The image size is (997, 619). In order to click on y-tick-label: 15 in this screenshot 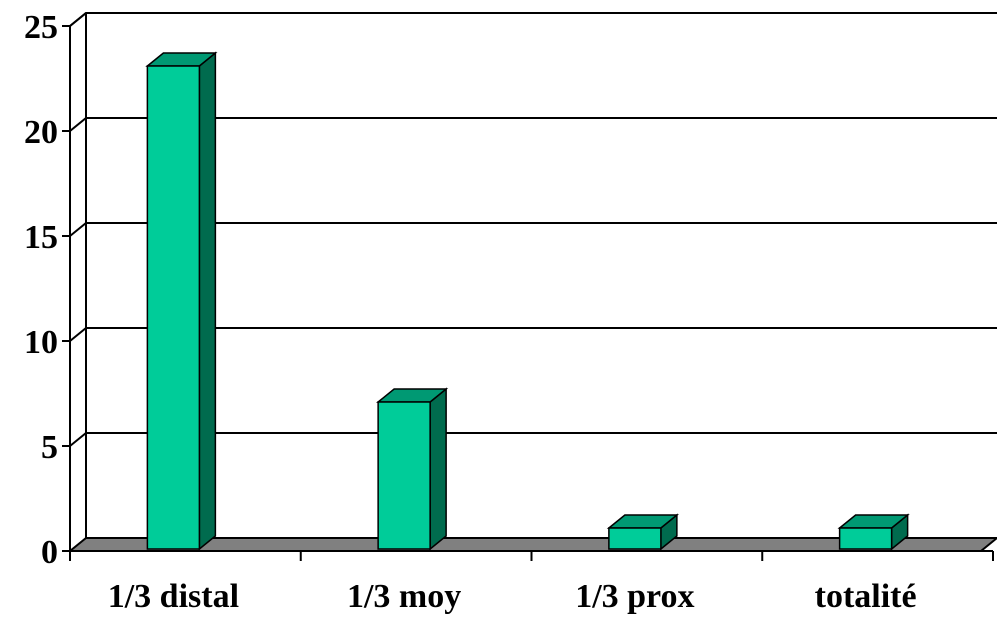, I will do `click(41, 237)`.